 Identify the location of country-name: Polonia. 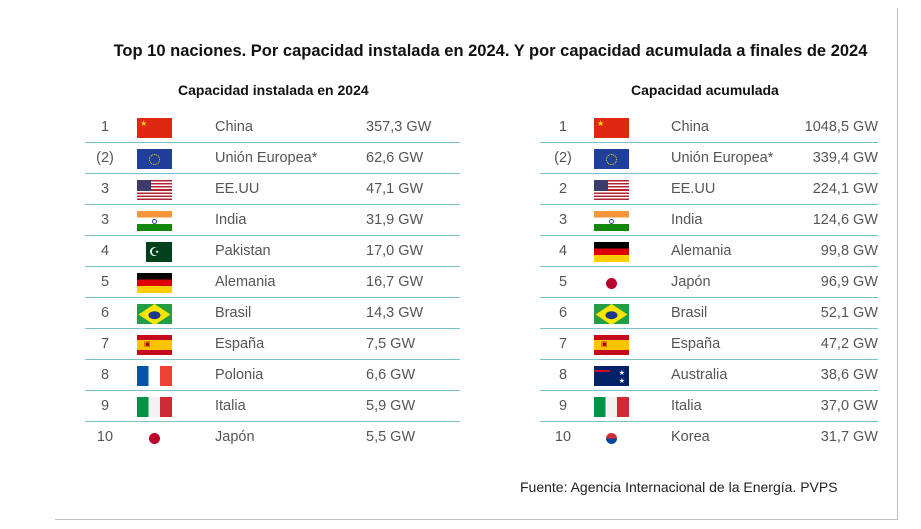
(239, 375).